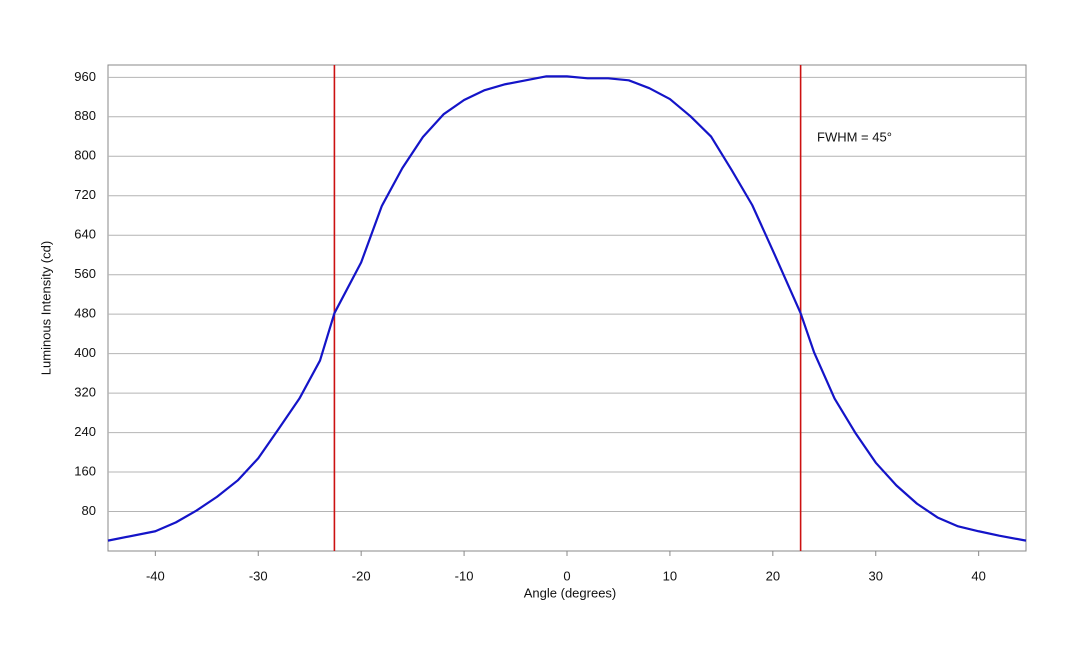 The height and width of the screenshot is (648, 1080). What do you see at coordinates (85, 115) in the screenshot?
I see `y-tick-label: 880` at bounding box center [85, 115].